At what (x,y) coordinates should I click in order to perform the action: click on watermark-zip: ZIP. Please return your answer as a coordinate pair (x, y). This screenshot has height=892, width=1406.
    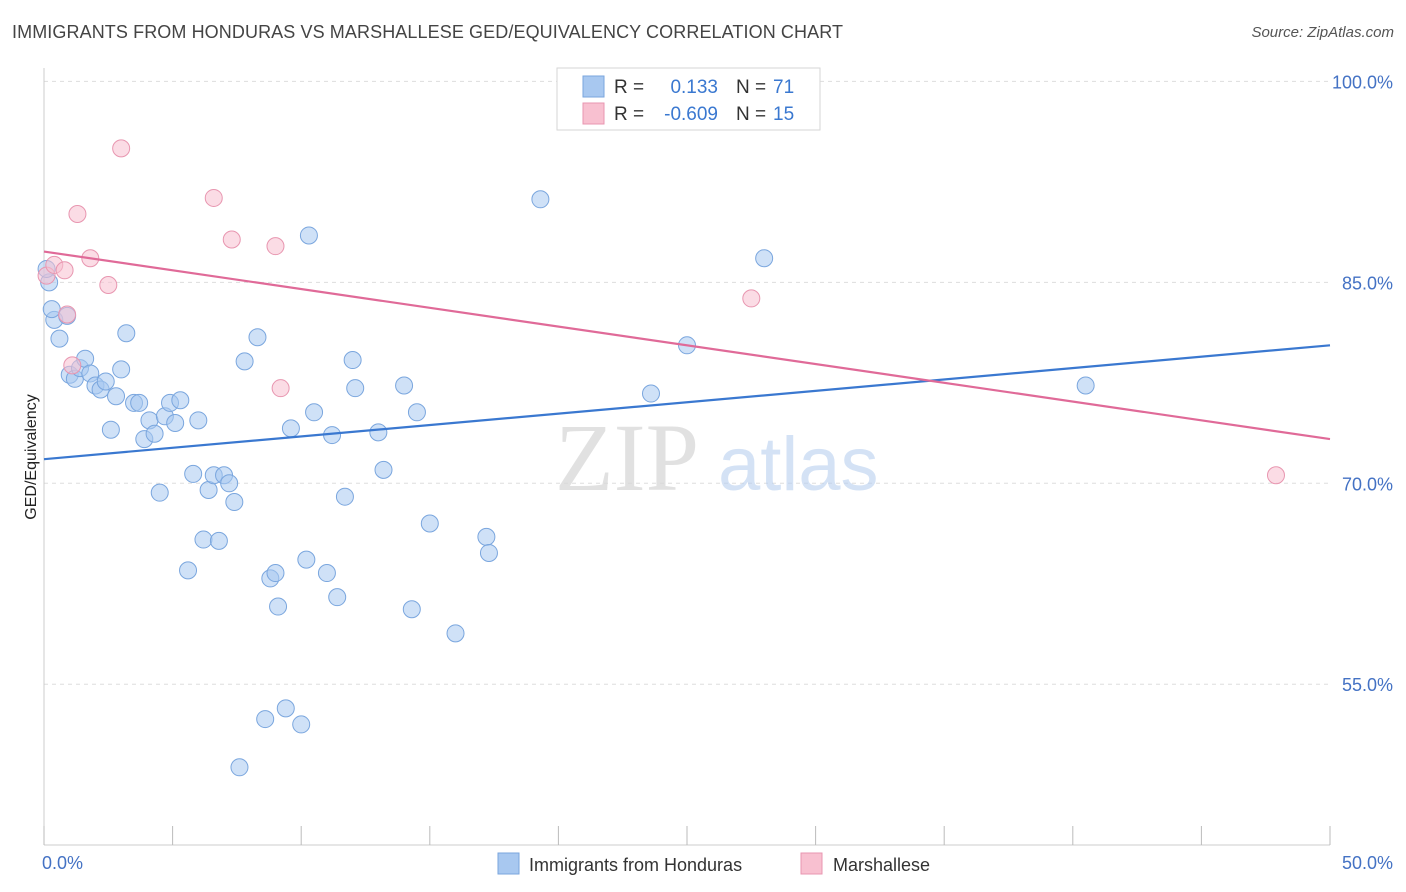
    Looking at the image, I should click on (627, 457).